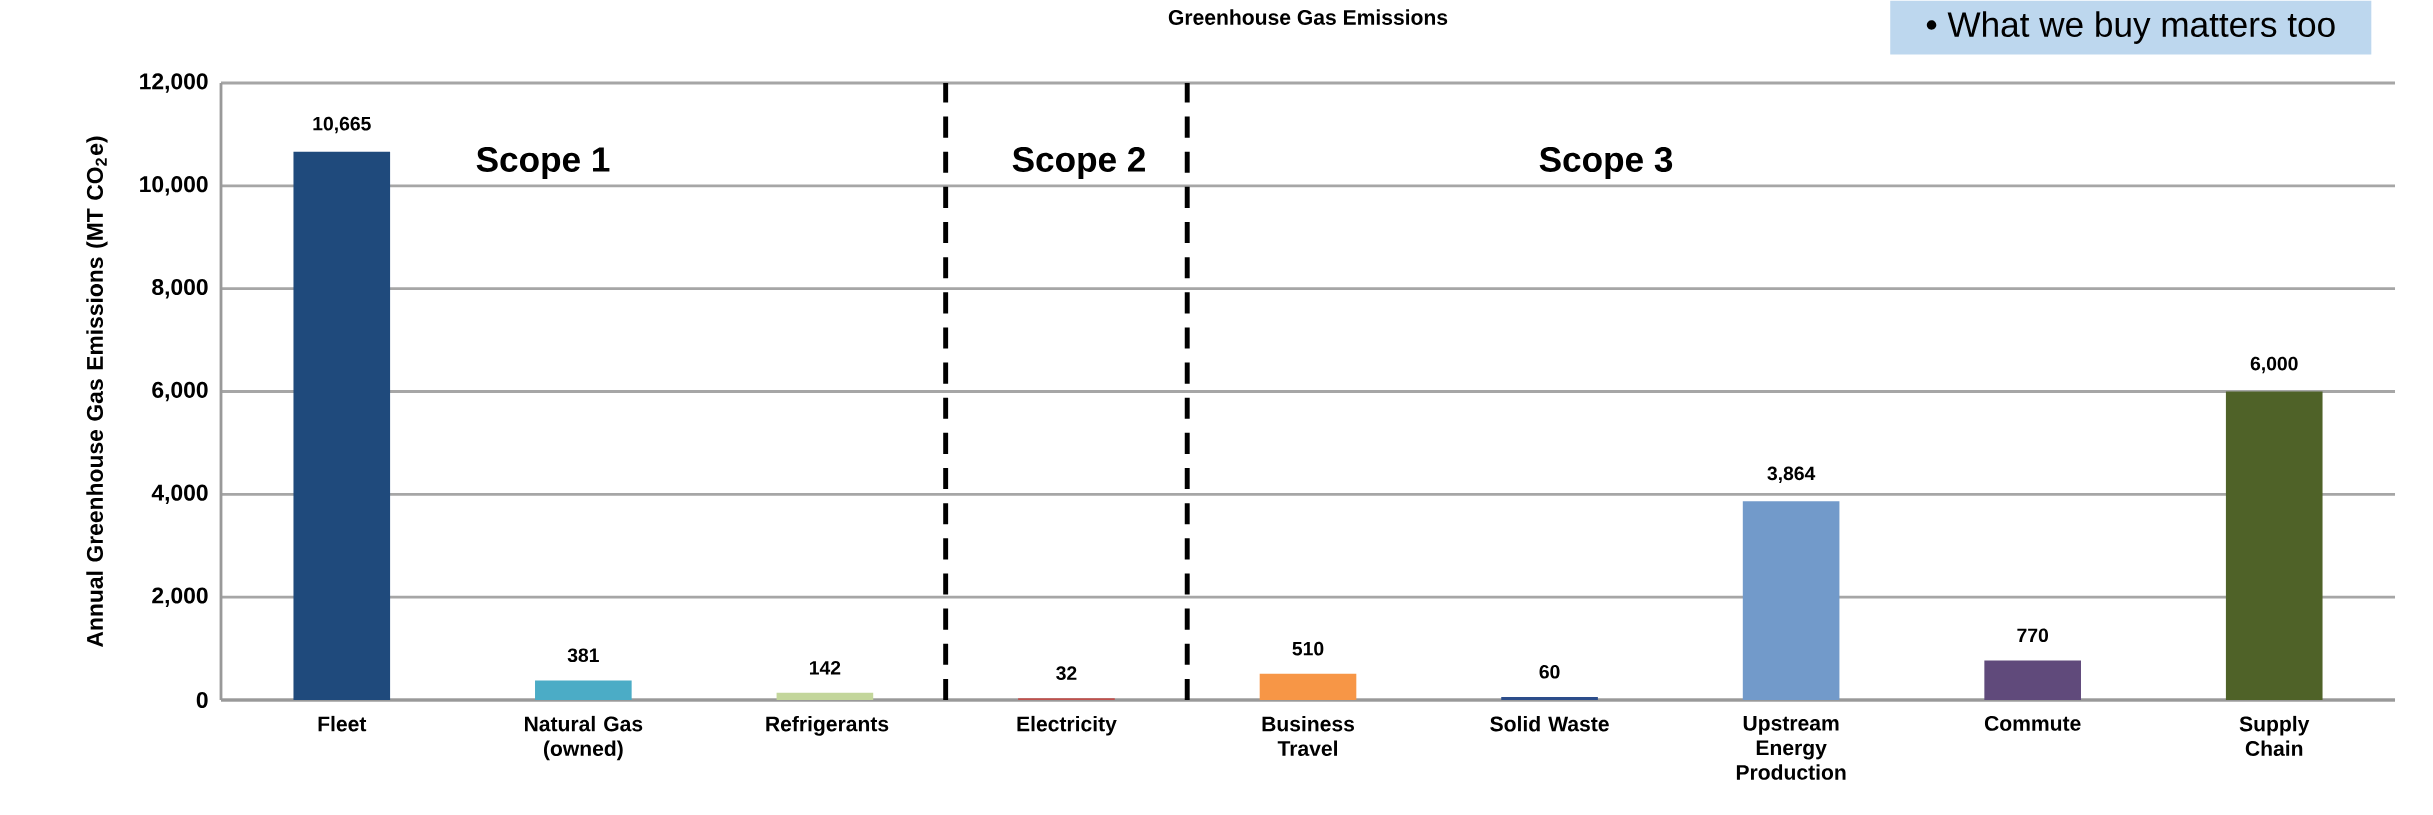  I want to click on y-tick-label: 12,000, so click(174, 83).